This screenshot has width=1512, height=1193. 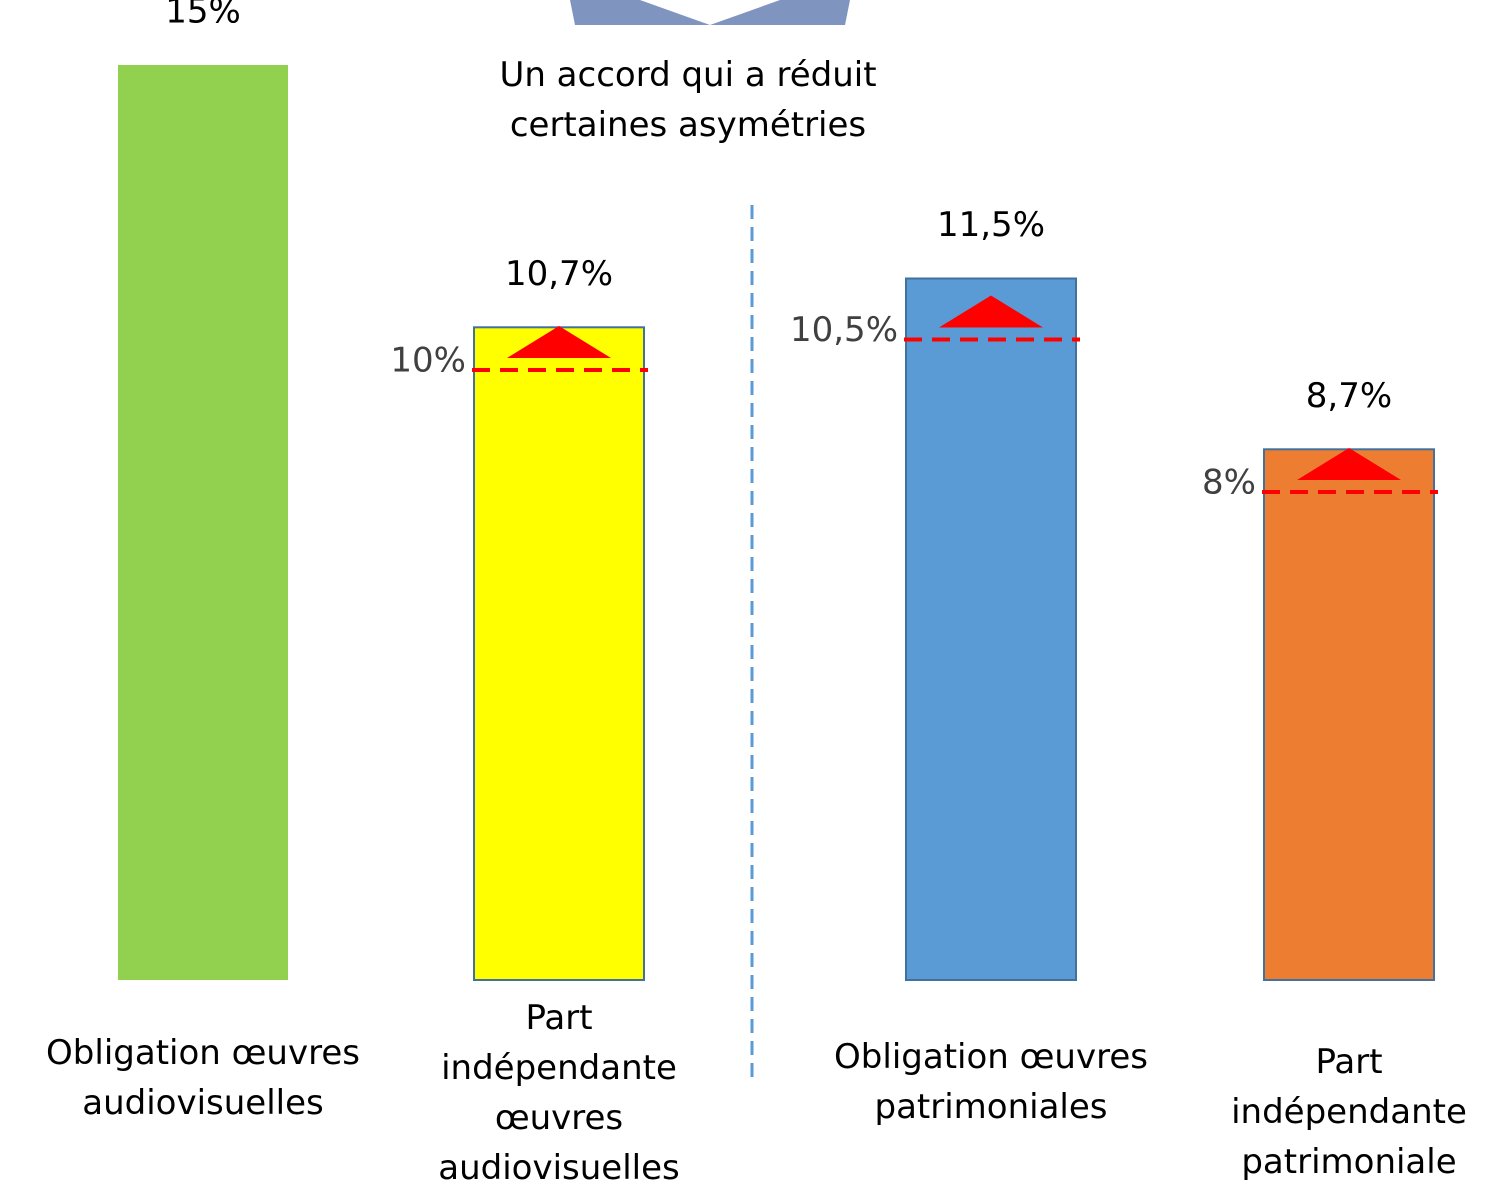 What do you see at coordinates (844, 330) in the screenshot?
I see `previous-label: 10,5%` at bounding box center [844, 330].